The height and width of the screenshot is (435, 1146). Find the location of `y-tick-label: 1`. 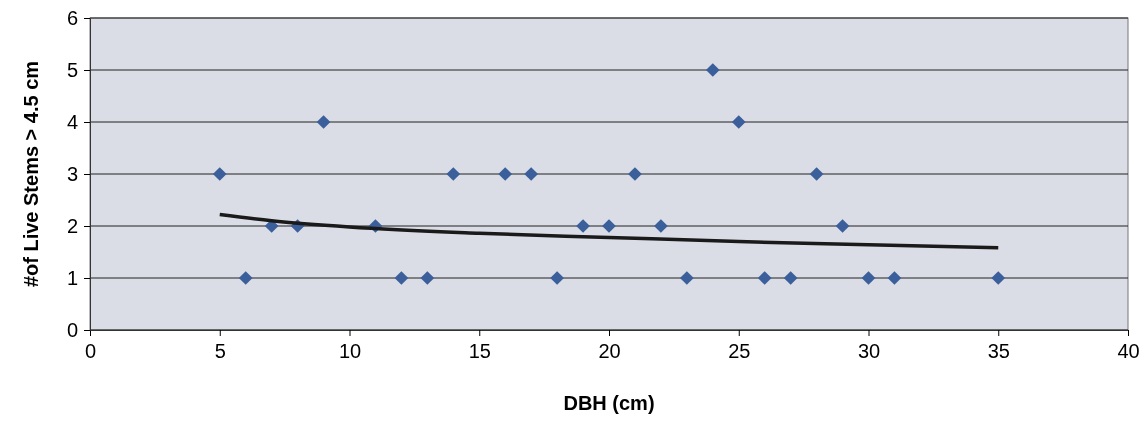

y-tick-label: 1 is located at coordinates (72, 277).